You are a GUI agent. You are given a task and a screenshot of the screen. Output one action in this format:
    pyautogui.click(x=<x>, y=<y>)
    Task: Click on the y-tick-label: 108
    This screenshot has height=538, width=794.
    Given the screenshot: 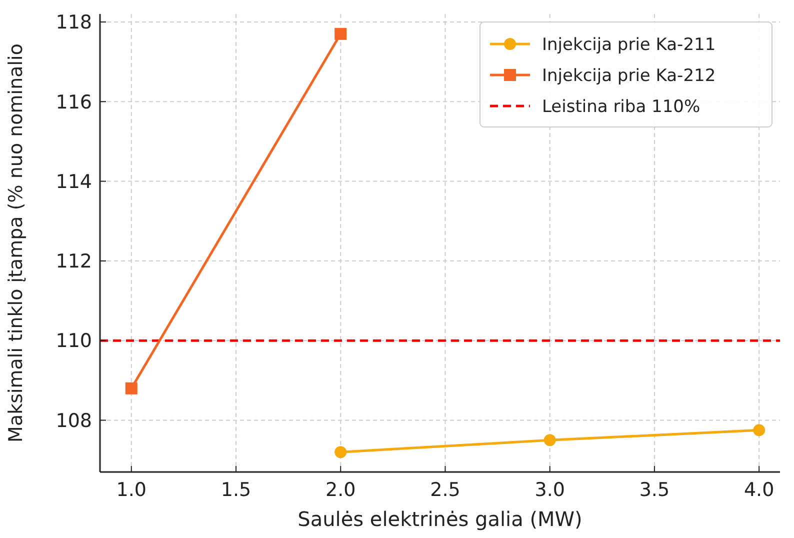 What is the action you would take?
    pyautogui.click(x=74, y=421)
    